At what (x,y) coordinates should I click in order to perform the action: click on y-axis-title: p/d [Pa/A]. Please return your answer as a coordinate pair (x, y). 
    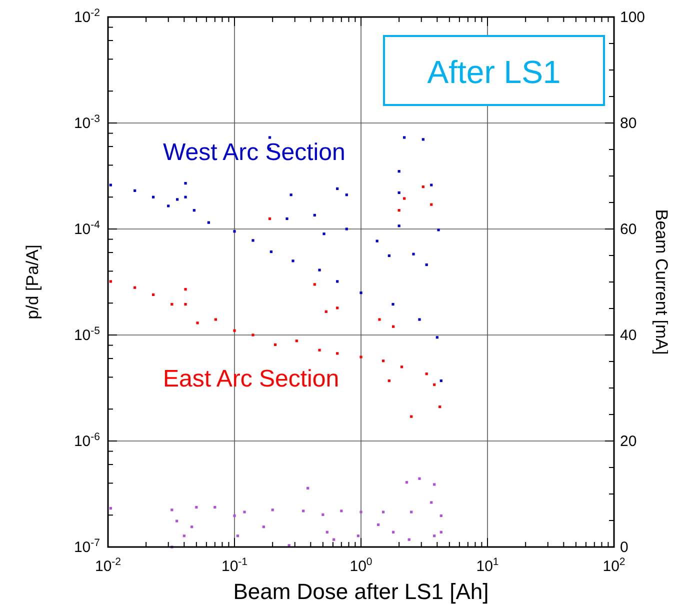
    Looking at the image, I should click on (32, 282).